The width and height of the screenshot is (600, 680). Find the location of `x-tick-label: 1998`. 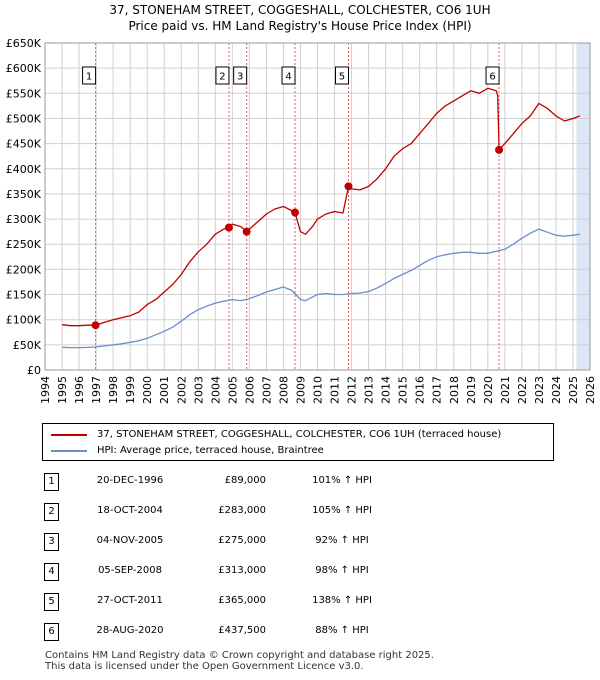

x-tick-label: 1998 is located at coordinates (113, 390).